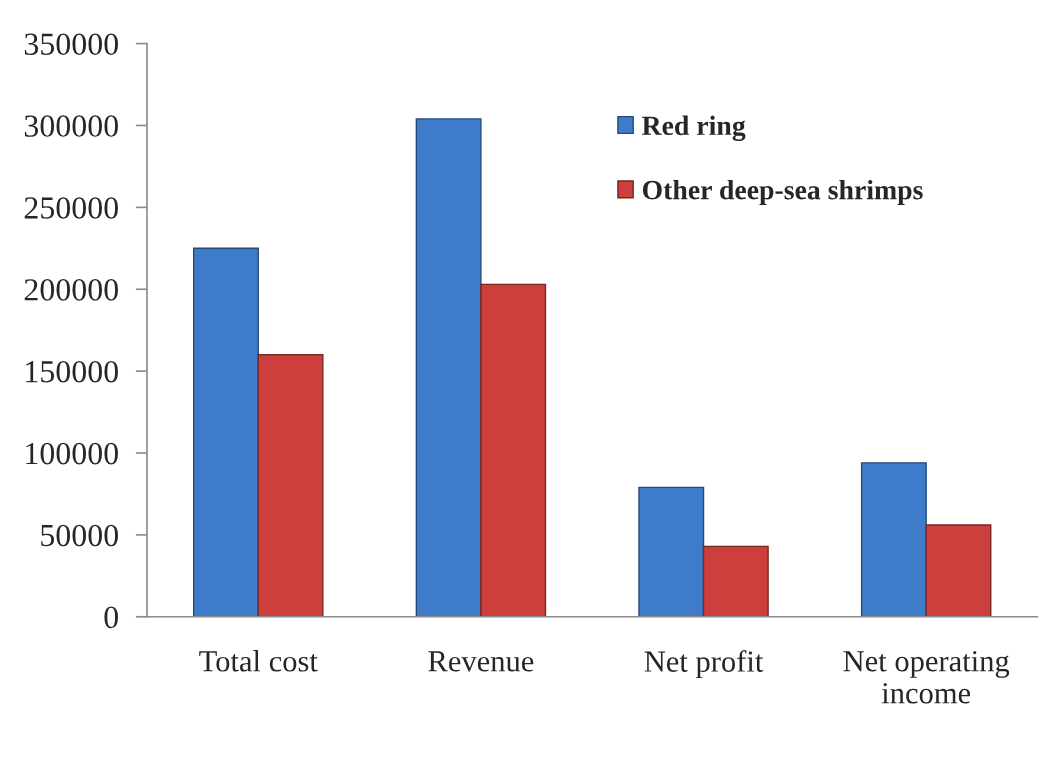  I want to click on x-tick-label: Total cost, so click(258, 661).